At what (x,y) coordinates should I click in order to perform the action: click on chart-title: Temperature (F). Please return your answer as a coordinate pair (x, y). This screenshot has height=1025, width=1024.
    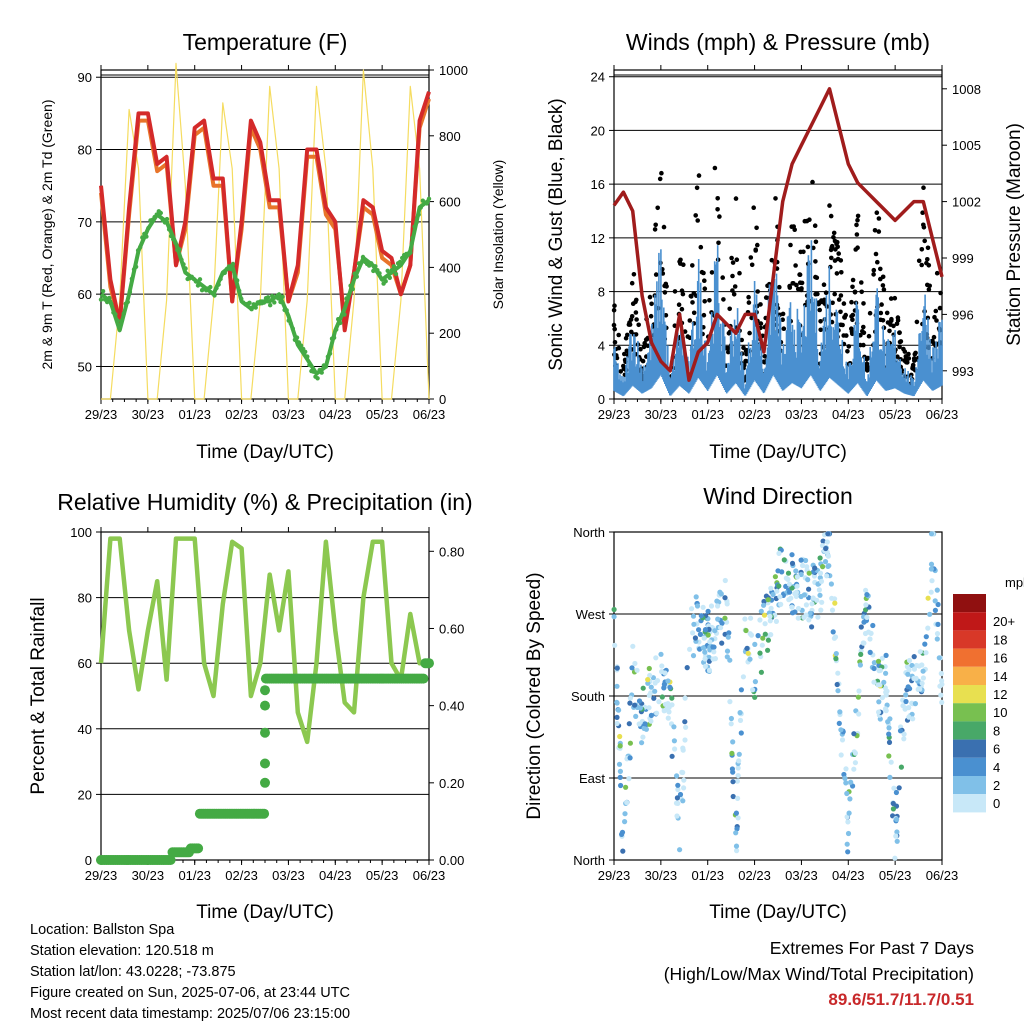
    Looking at the image, I should click on (265, 42).